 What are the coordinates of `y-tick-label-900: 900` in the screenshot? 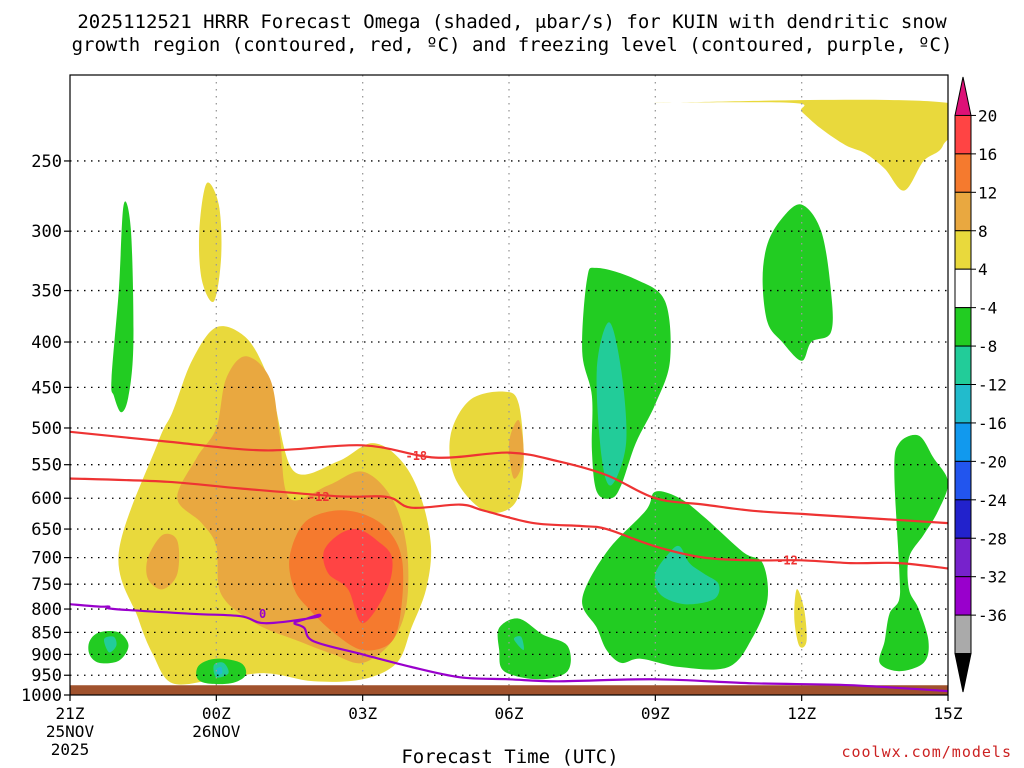 It's located at (46, 655).